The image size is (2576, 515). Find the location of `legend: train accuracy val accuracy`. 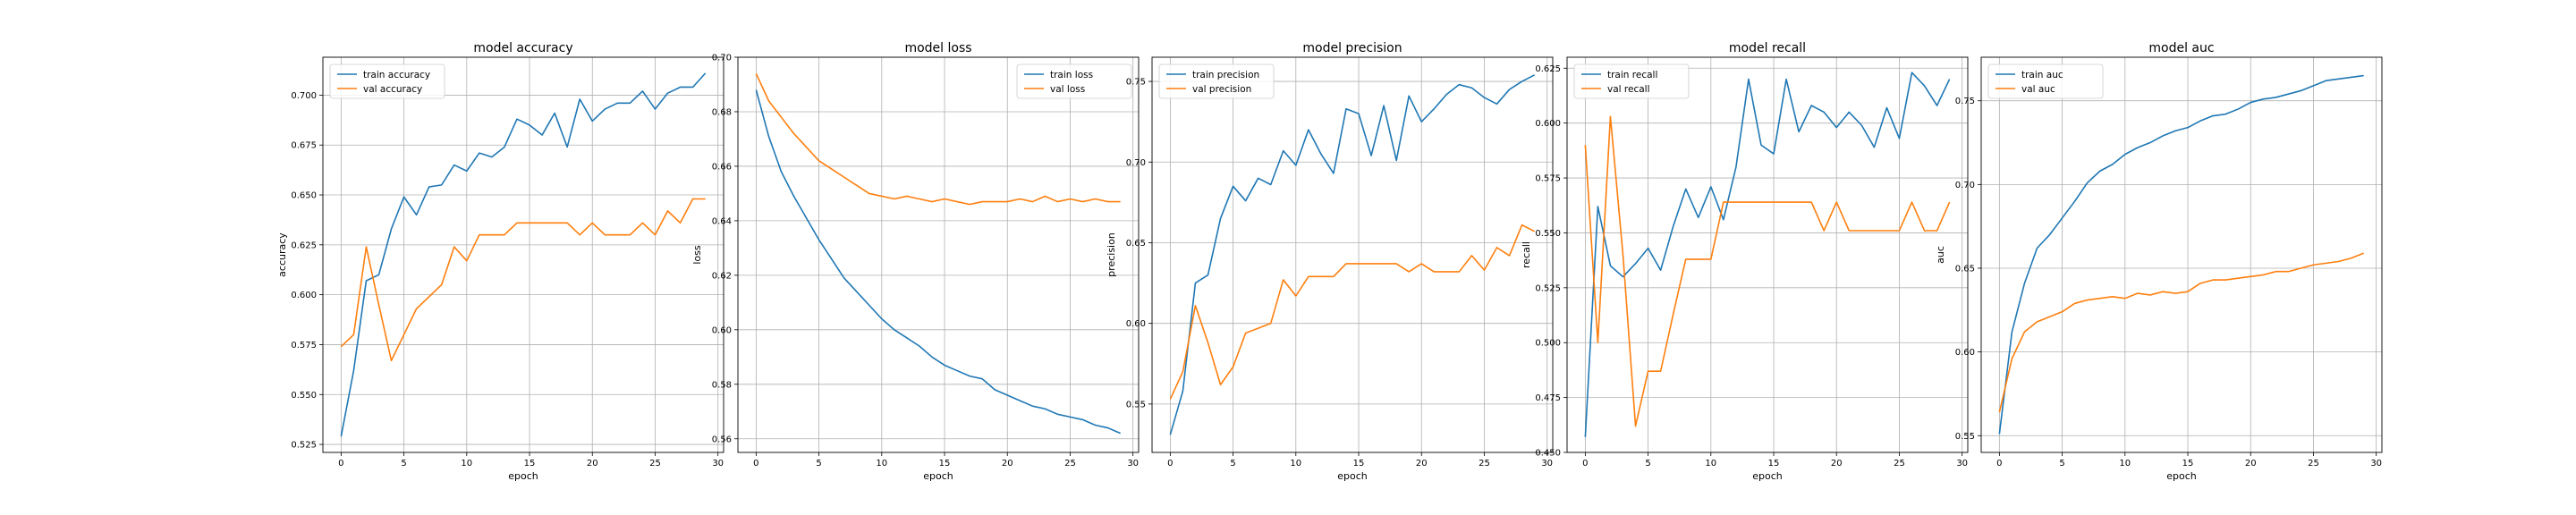

legend: train accuracy val accuracy is located at coordinates (387, 81).